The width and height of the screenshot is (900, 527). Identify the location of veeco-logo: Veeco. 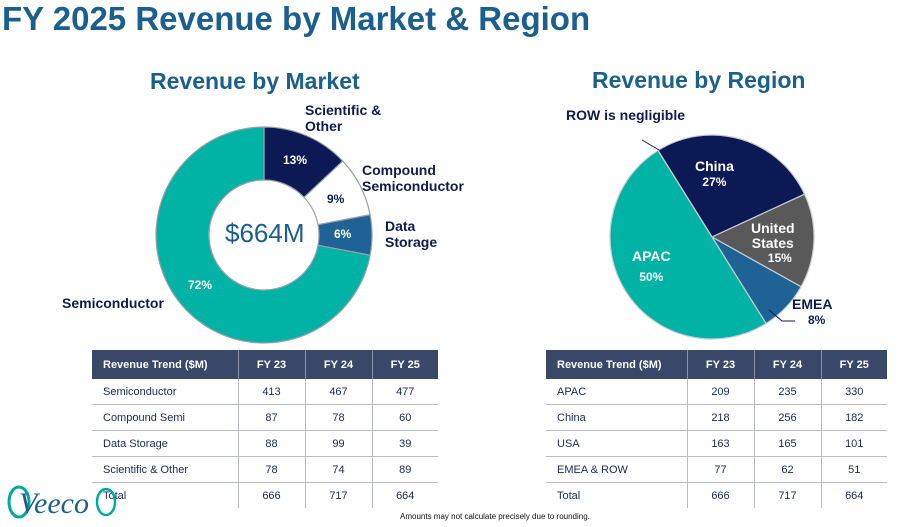
(62, 502).